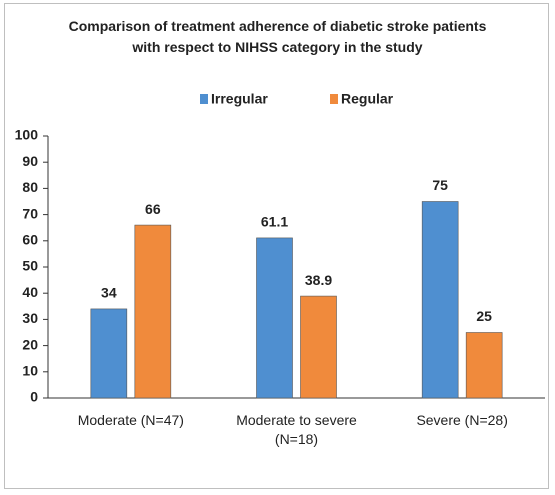 The width and height of the screenshot is (555, 495). I want to click on y-tick-label: 0, so click(34, 397).